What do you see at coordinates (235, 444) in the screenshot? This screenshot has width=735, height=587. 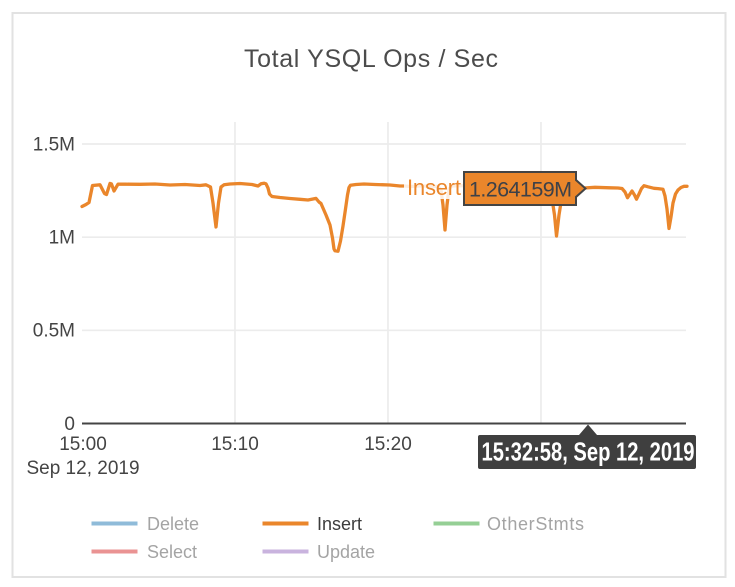 I see `svg-text: 15:10` at bounding box center [235, 444].